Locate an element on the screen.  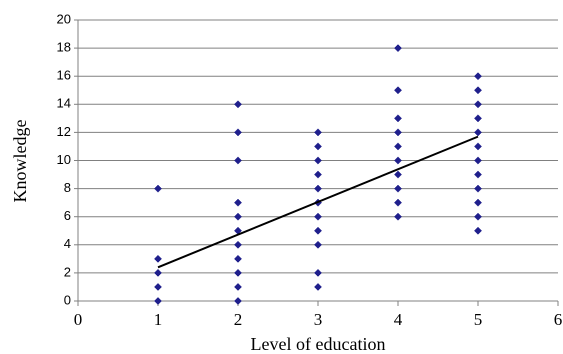
x-axis-title: Level of education is located at coordinates (318, 344).